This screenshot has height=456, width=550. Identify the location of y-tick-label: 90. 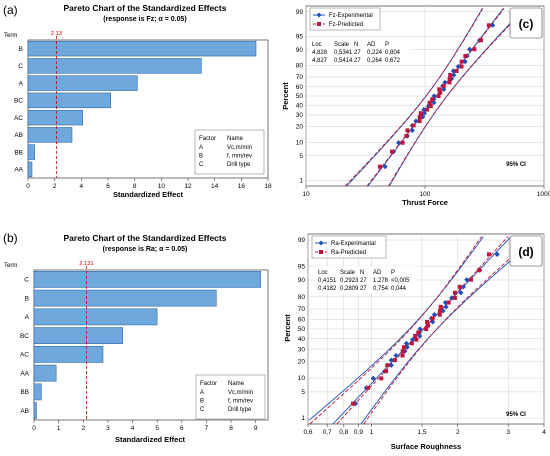
(302, 280).